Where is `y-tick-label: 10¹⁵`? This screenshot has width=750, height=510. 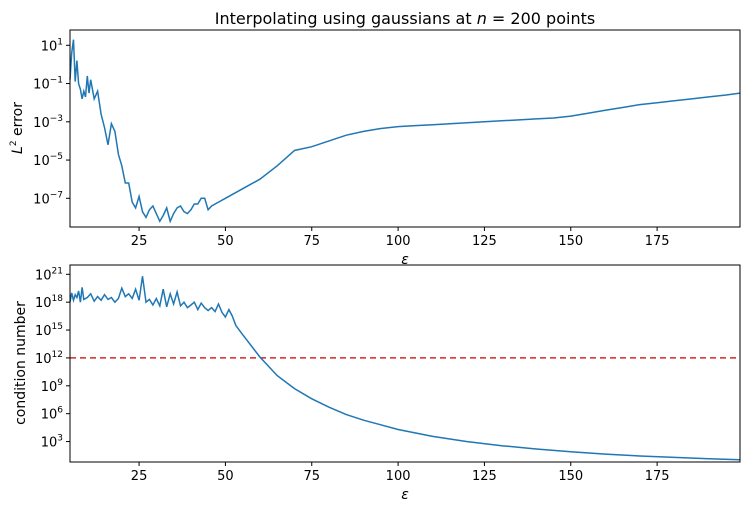 y-tick-label: 10¹⁵ is located at coordinates (49, 330).